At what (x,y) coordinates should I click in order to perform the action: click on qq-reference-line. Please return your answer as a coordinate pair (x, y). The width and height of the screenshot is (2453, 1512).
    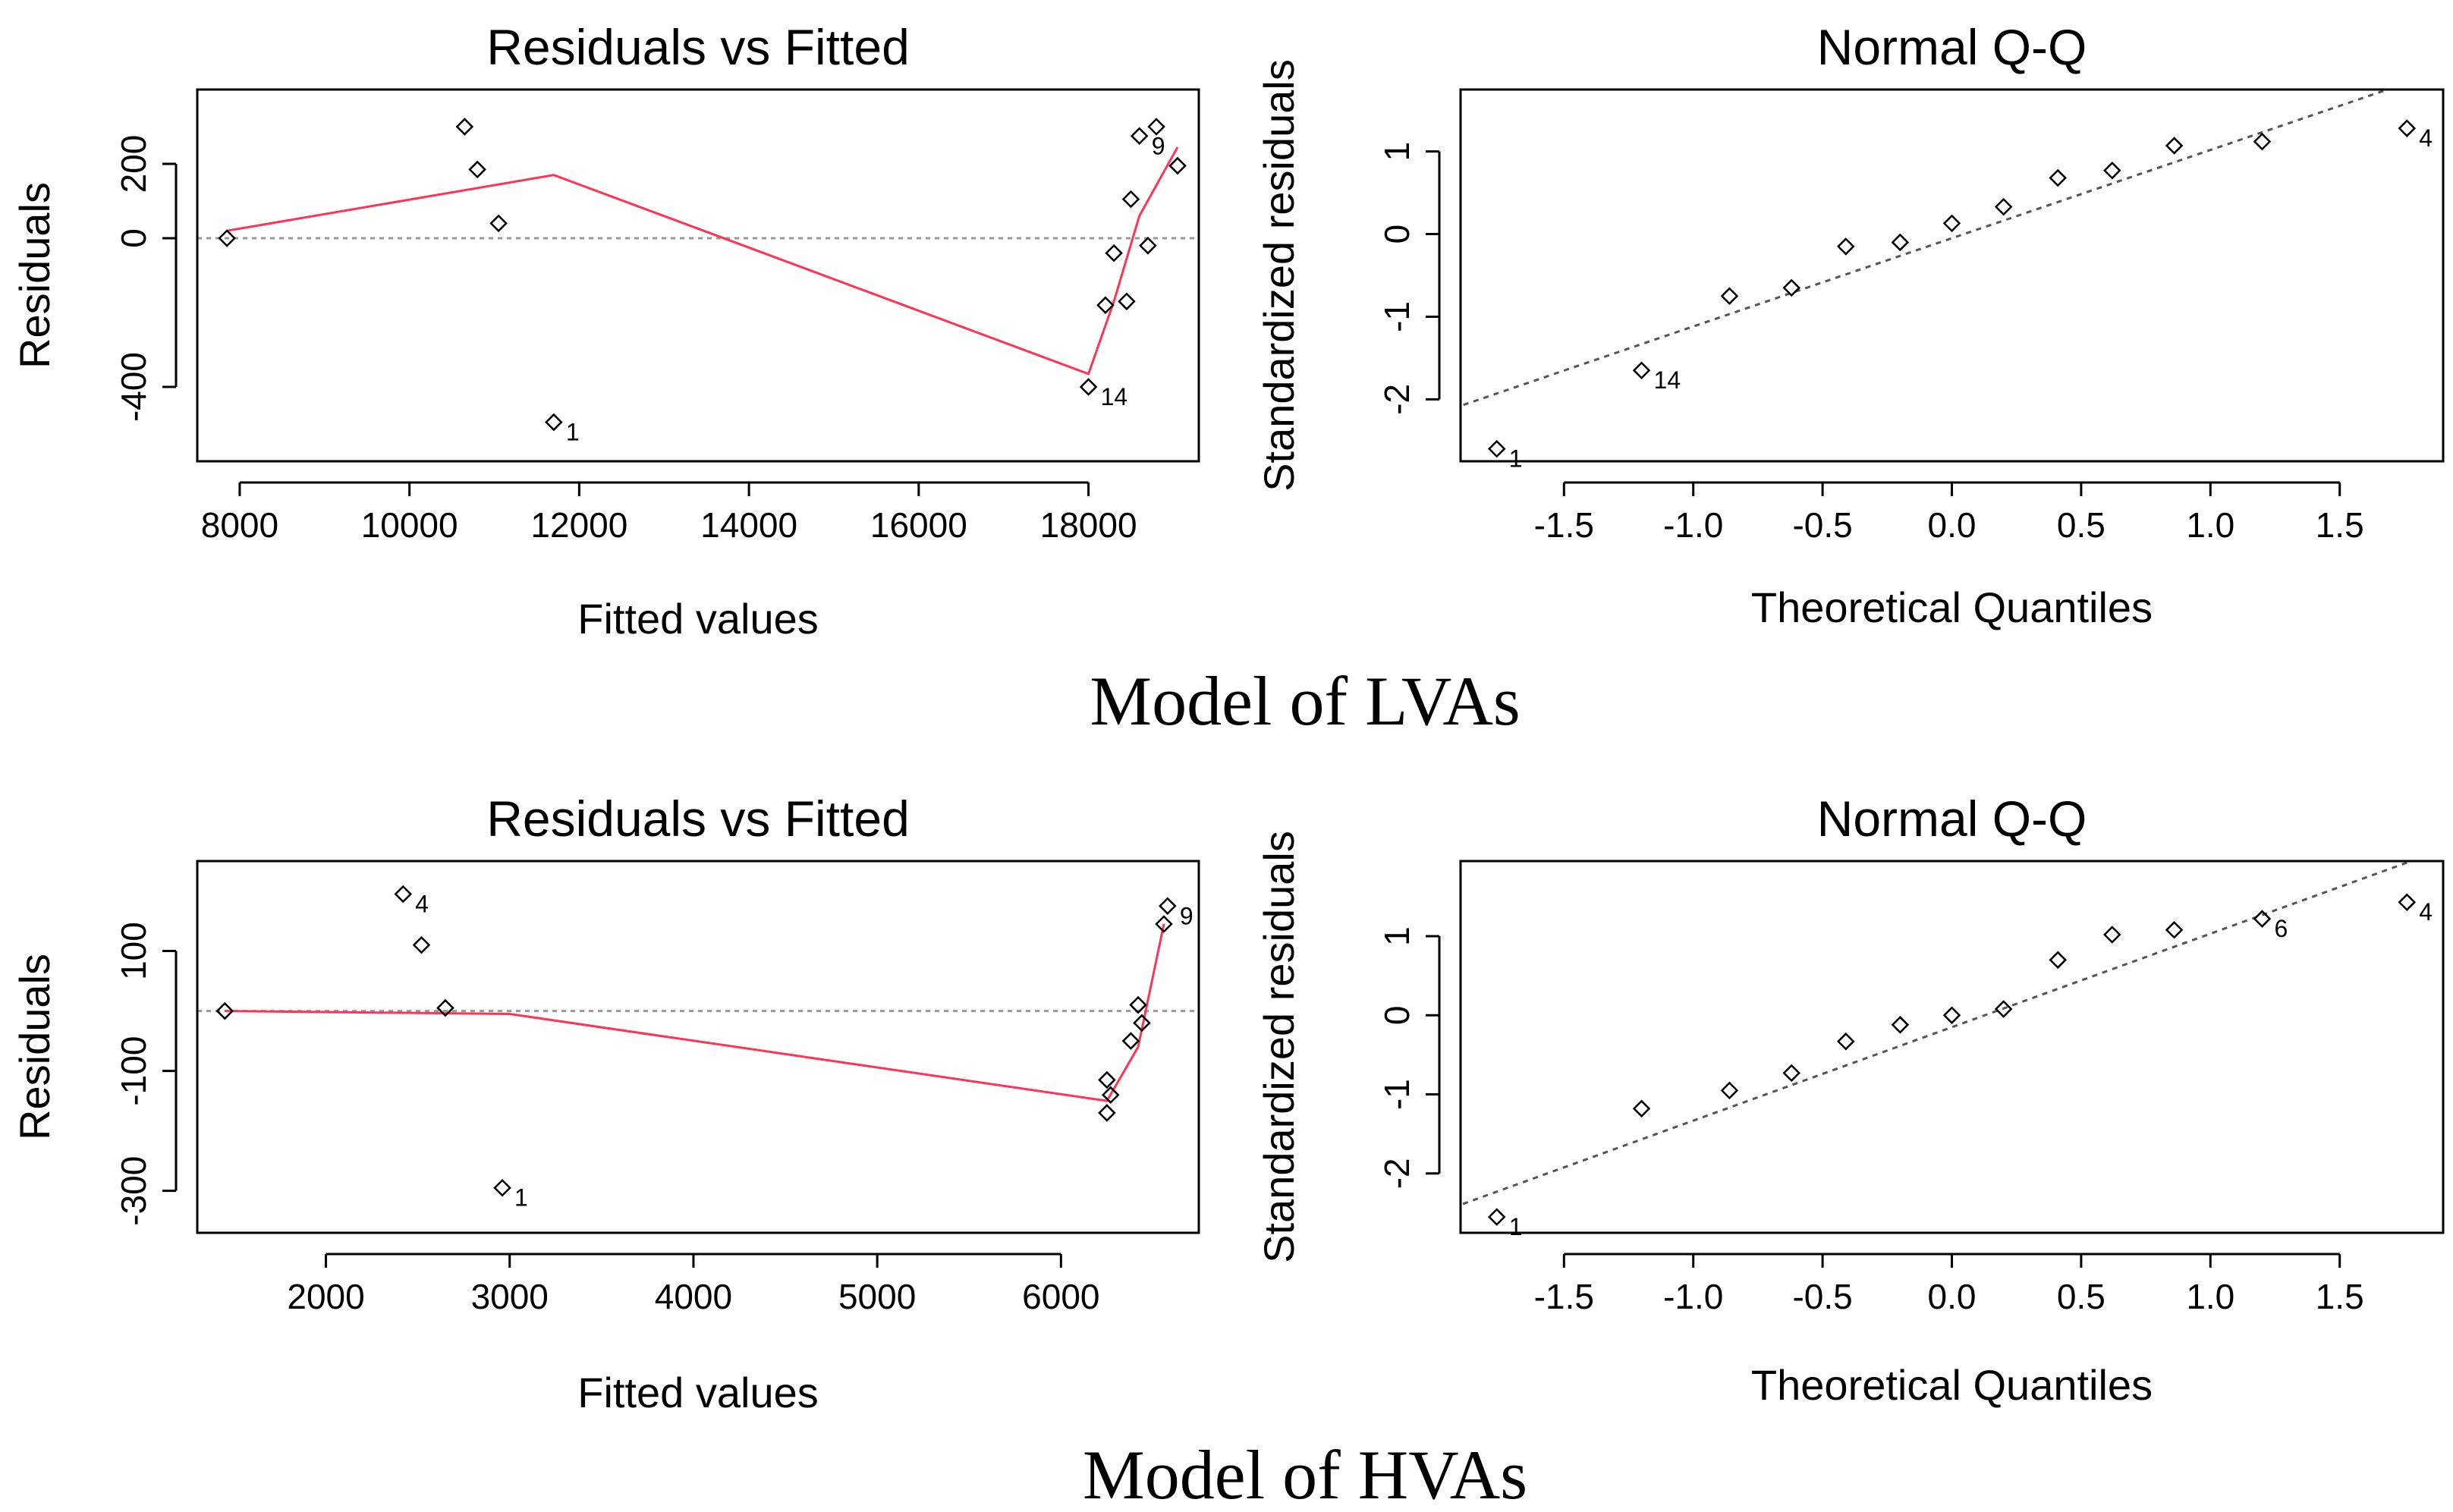
    Looking at the image, I should click on (1926, 248).